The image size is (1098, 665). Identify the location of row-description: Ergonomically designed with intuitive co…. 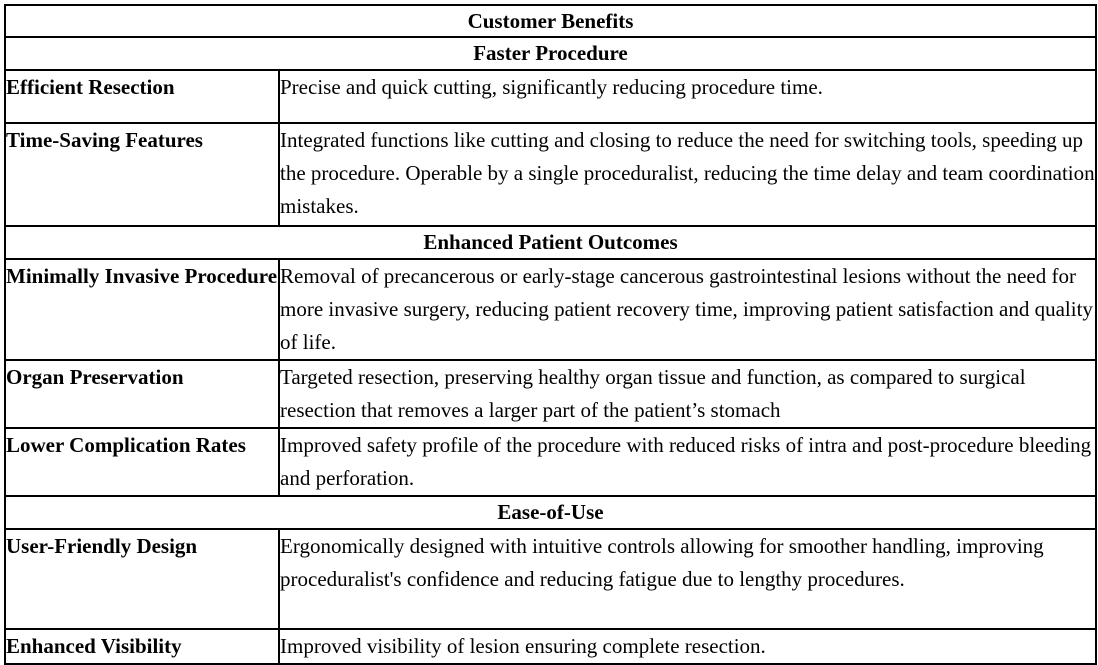
(687, 579).